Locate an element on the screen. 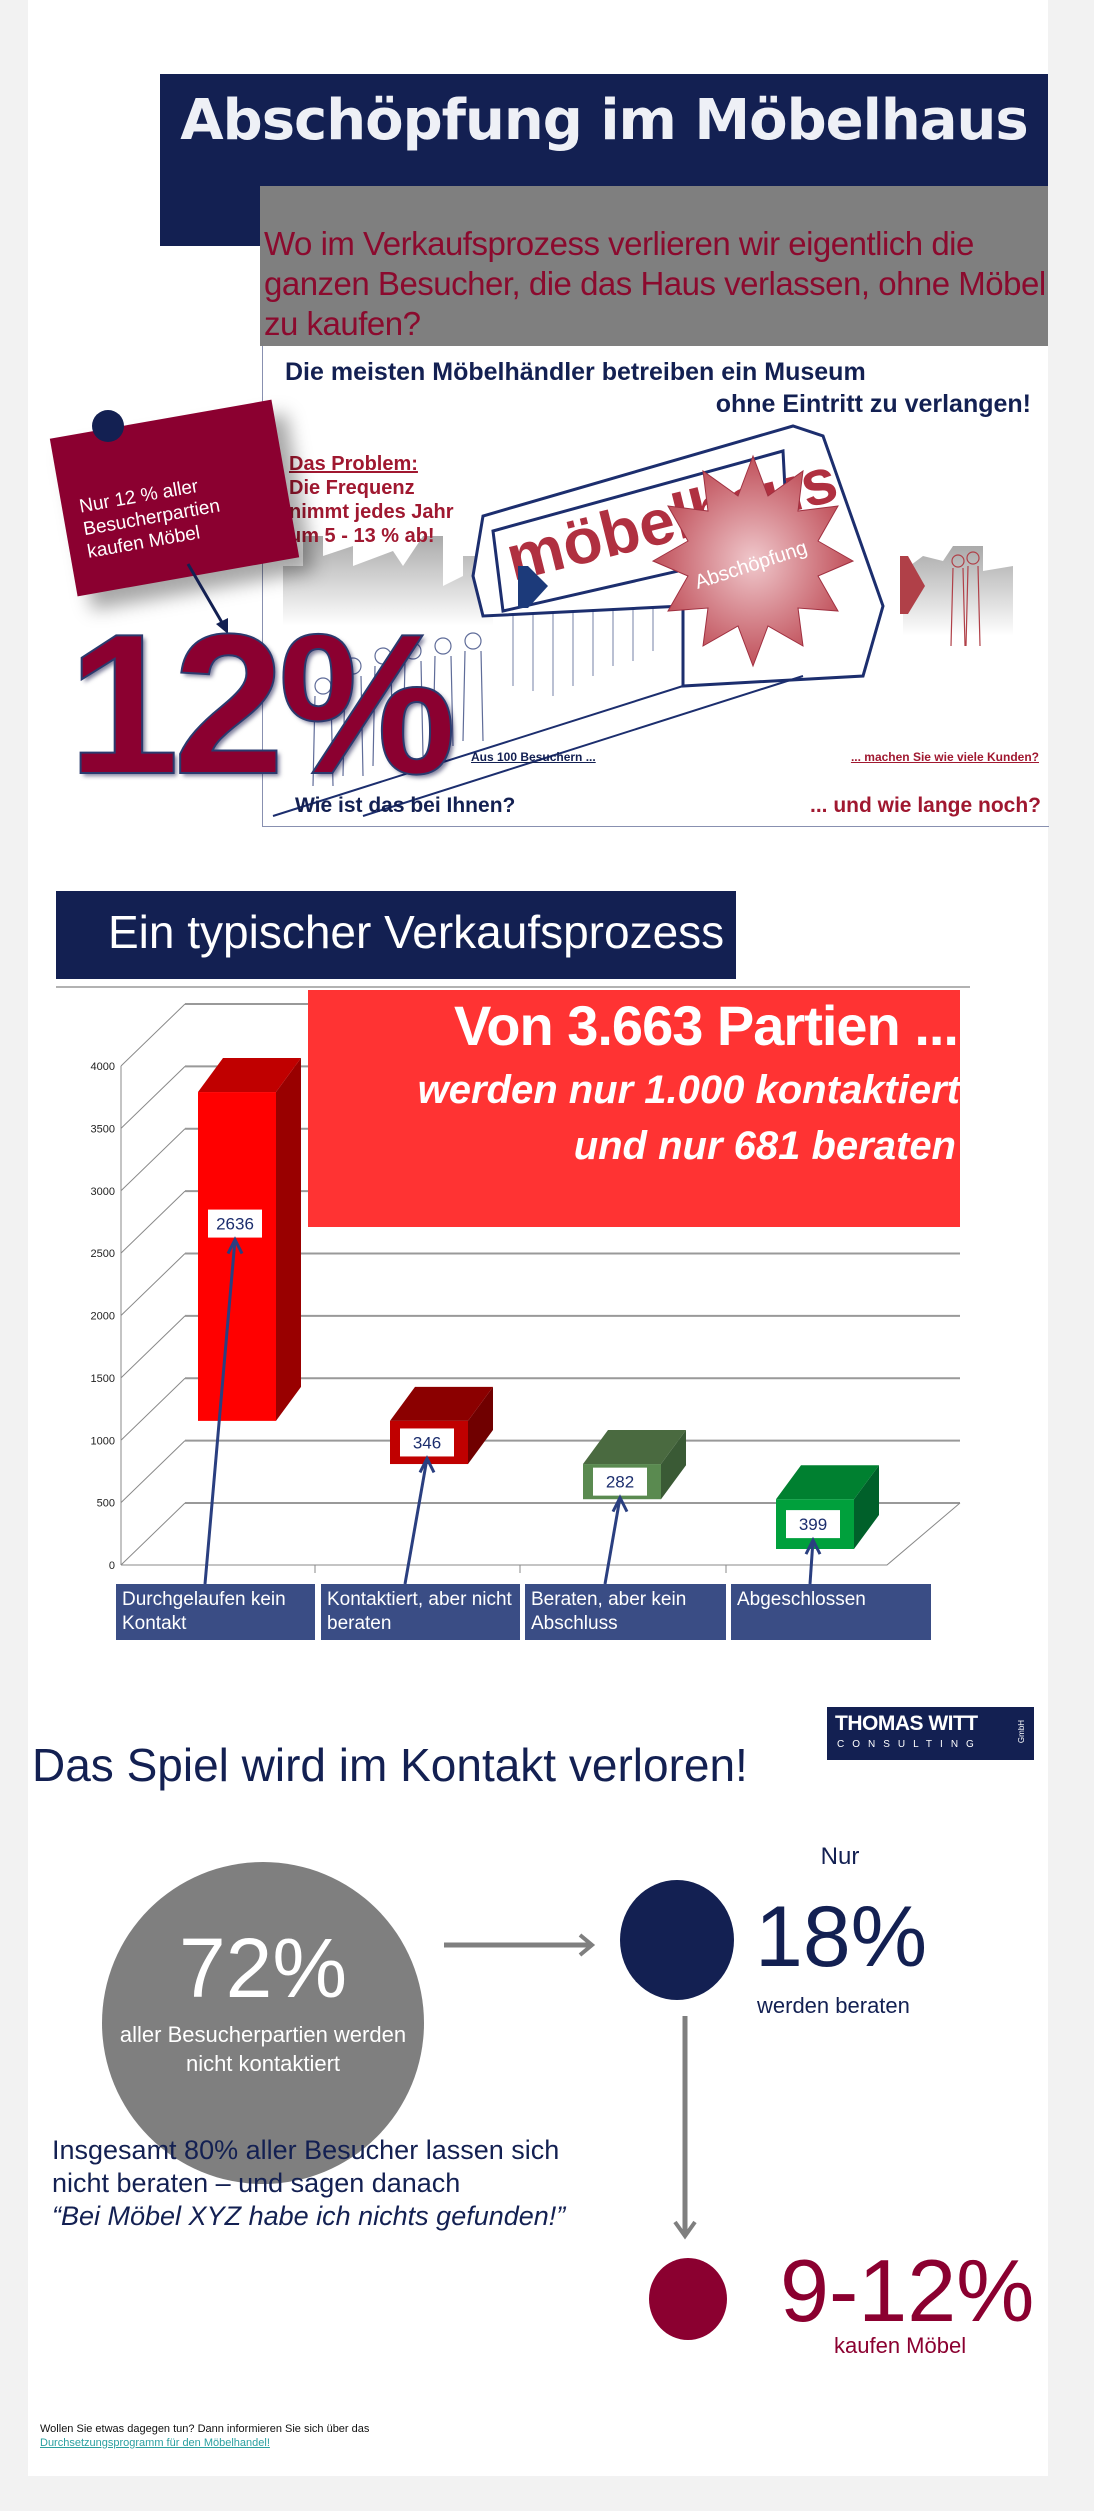 Image resolution: width=1094 pixels, height=2511 pixels. question-right: ... und wie lange noch? is located at coordinates (925, 805).